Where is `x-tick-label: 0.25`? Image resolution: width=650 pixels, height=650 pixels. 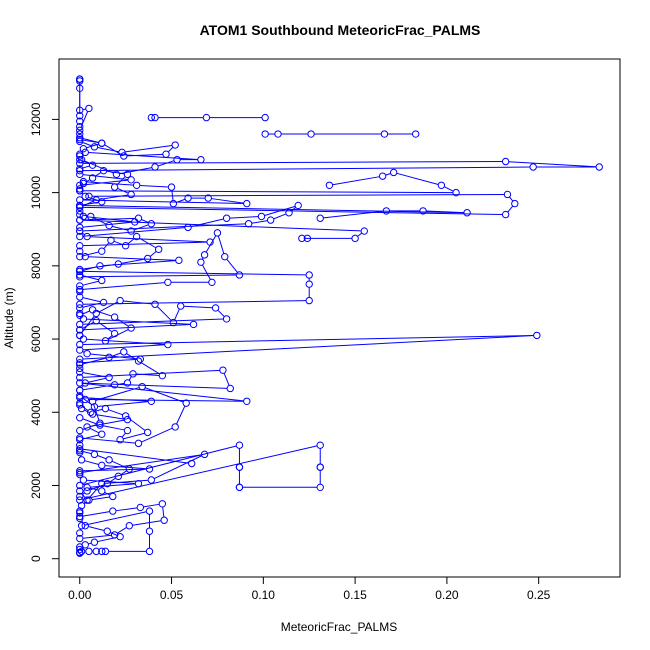
x-tick-label: 0.25 is located at coordinates (539, 595).